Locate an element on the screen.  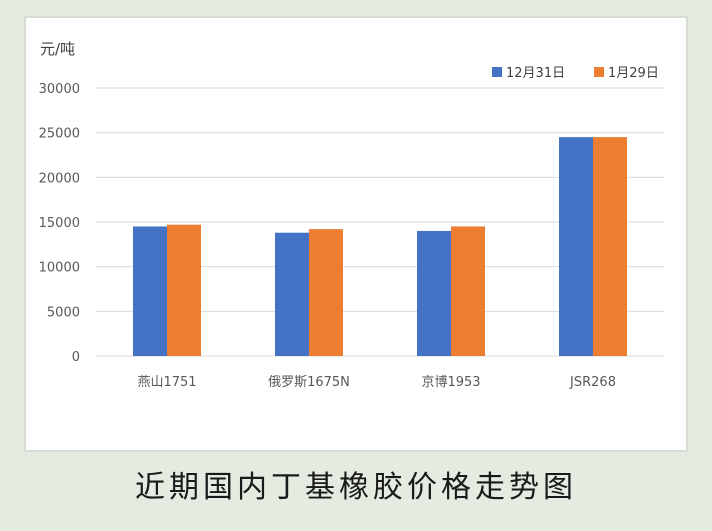
x-category-label: JSR268 is located at coordinates (592, 382).